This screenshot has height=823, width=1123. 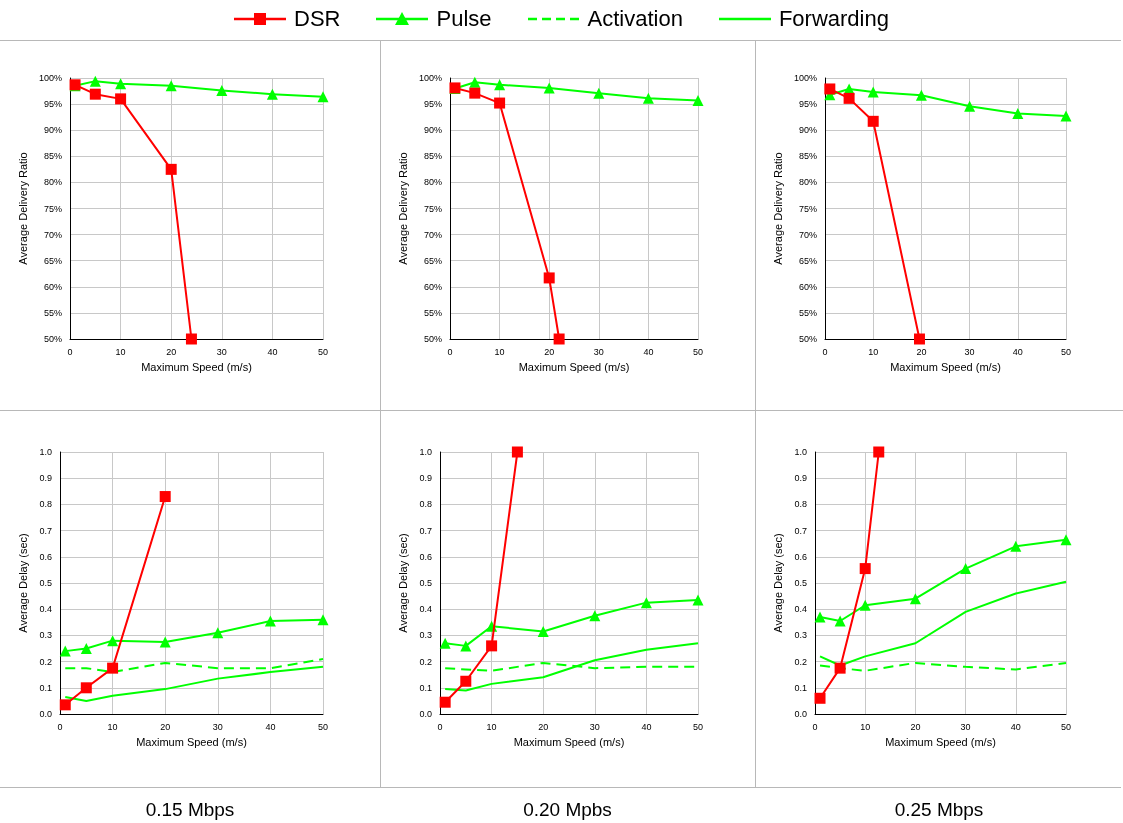 I want to click on y-tick-label: 85%, so click(x=807, y=156).